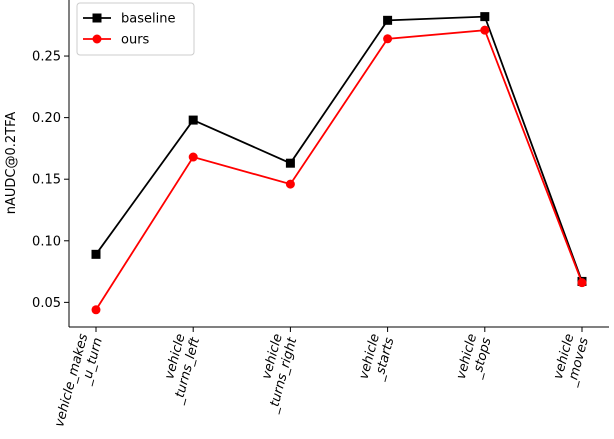 This screenshot has width=614, height=439. What do you see at coordinates (11, 163) in the screenshot?
I see `y-axis-label: nAUDC@0.2TFA` at bounding box center [11, 163].